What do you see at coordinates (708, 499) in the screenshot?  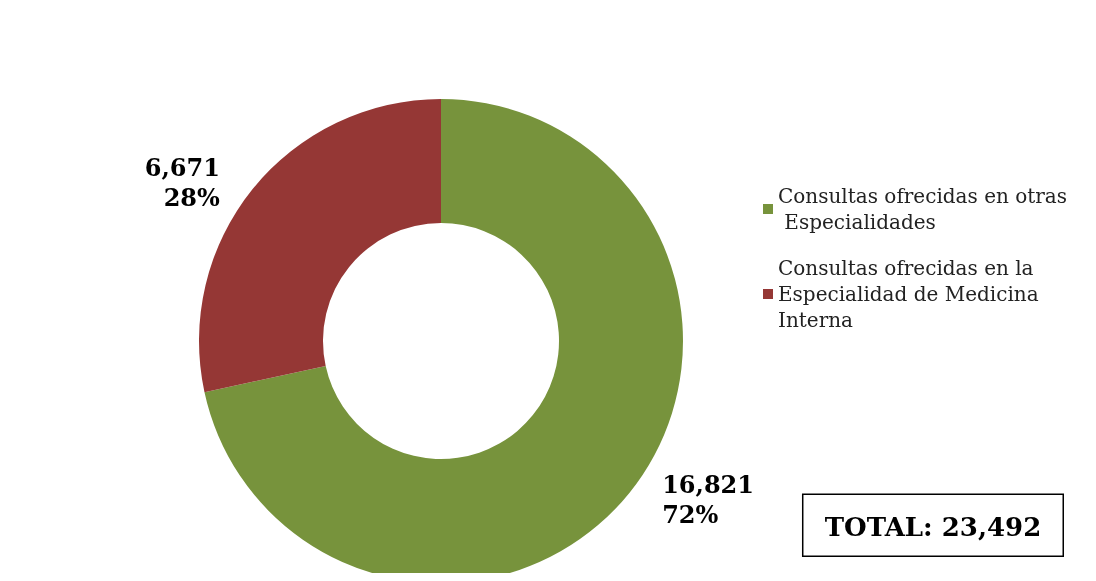 I see `data-label: 16,821 72%` at bounding box center [708, 499].